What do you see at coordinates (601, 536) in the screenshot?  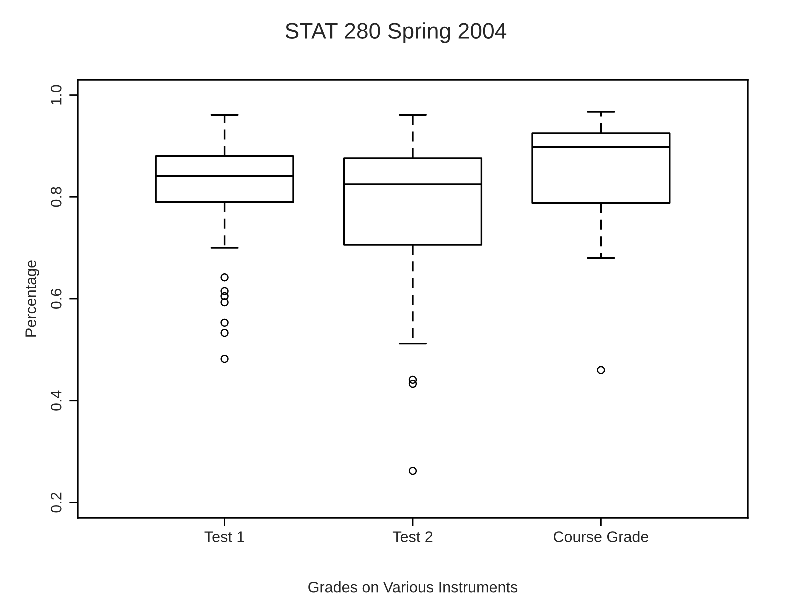 I see `x-tick-label: Course Grade` at bounding box center [601, 536].